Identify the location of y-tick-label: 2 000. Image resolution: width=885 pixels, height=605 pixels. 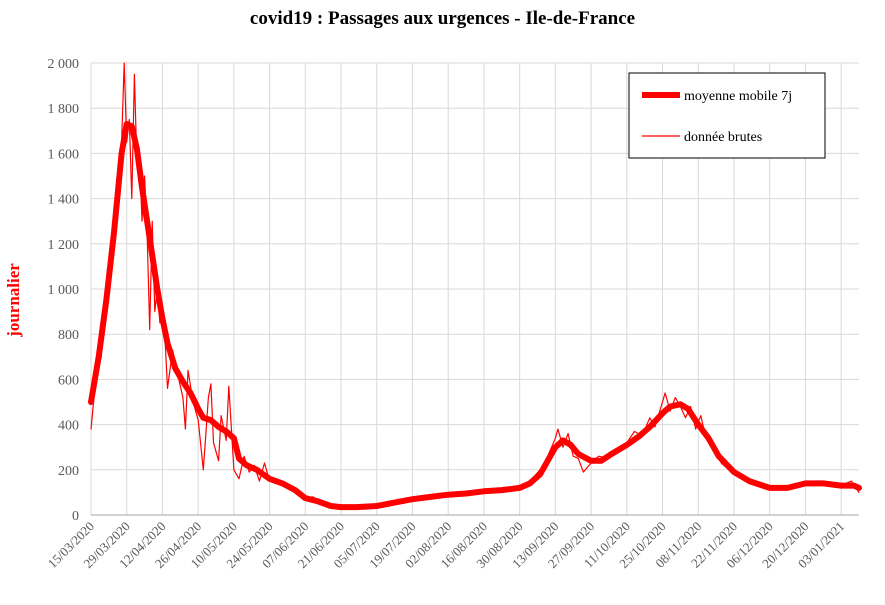
(64, 64).